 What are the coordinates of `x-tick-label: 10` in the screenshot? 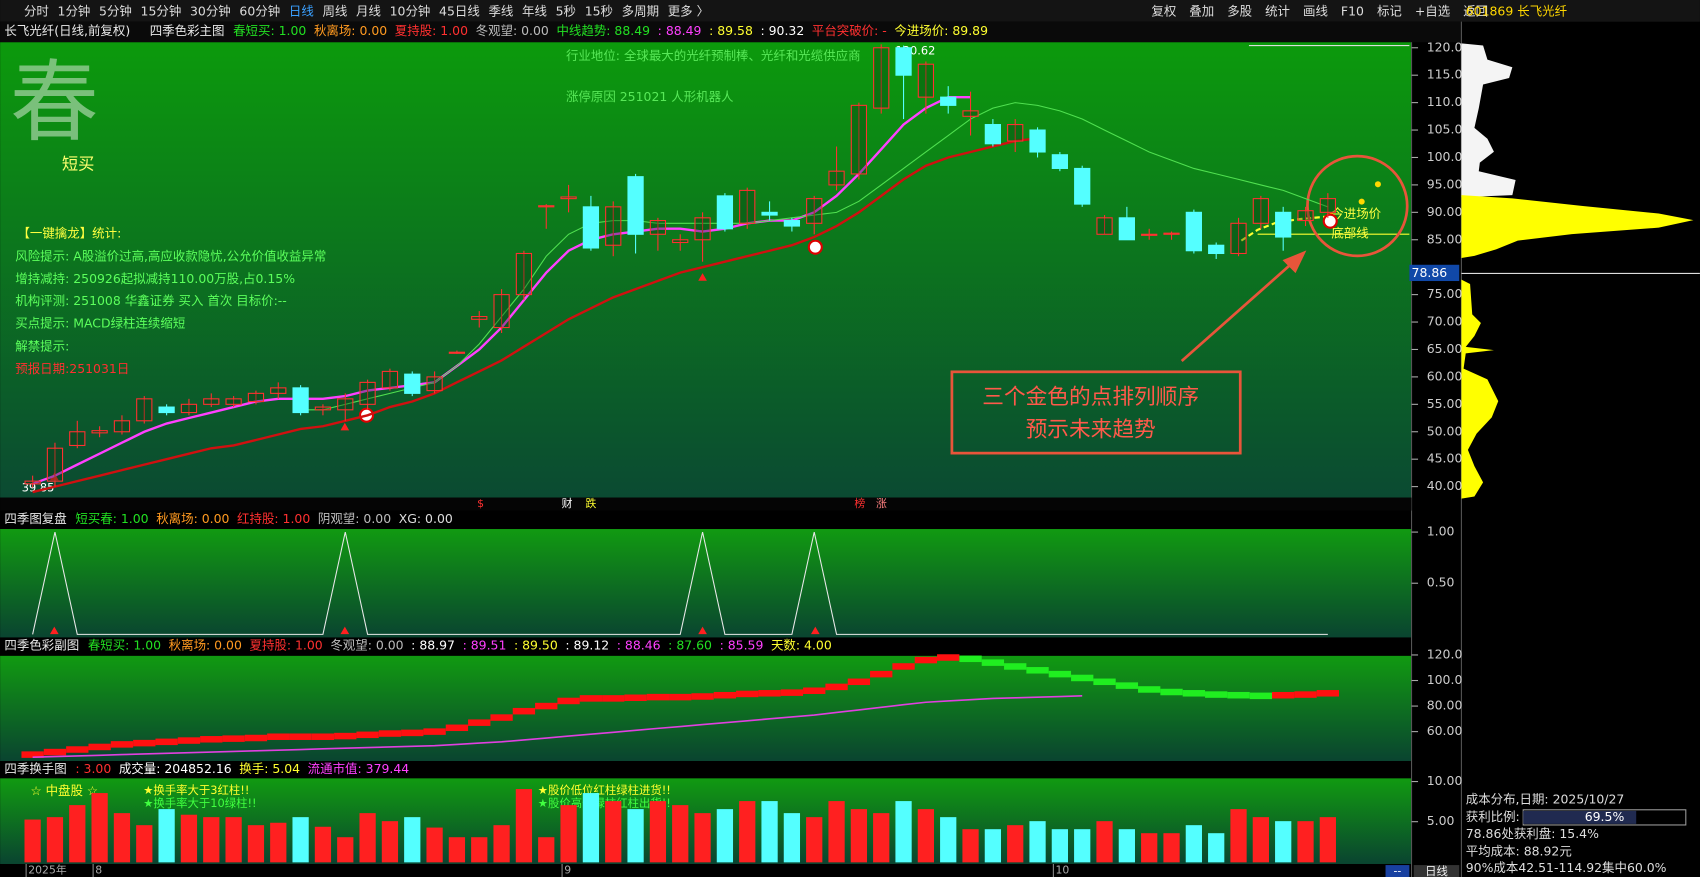 It's located at (1063, 869).